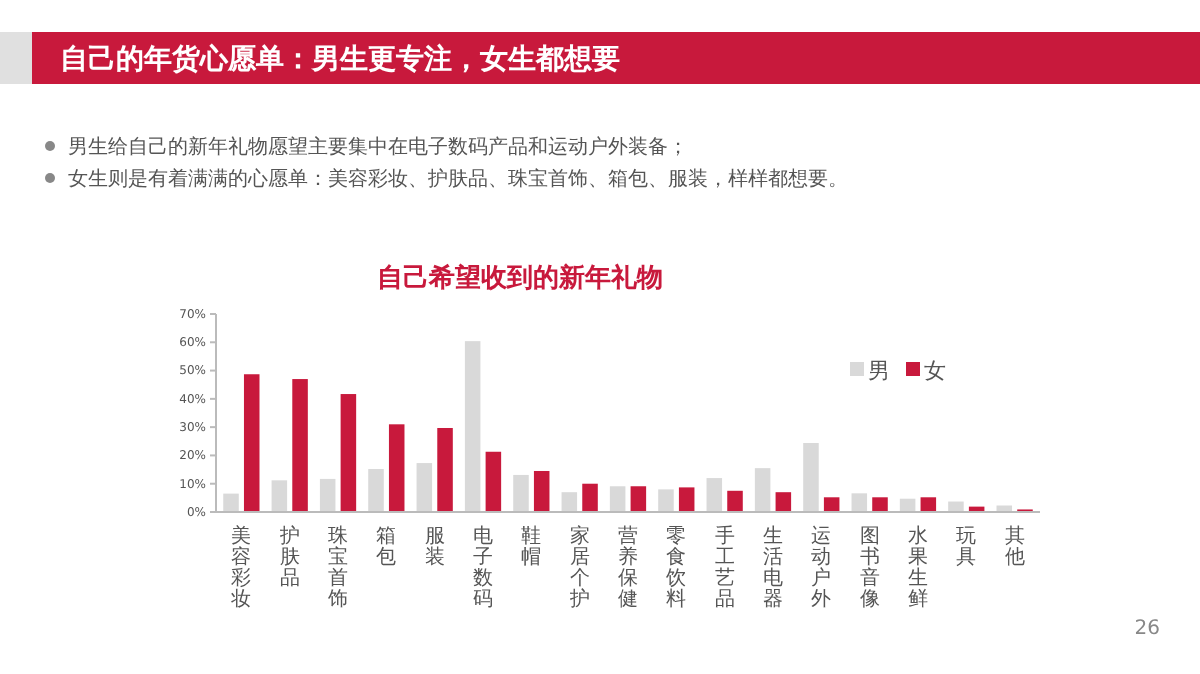 The width and height of the screenshot is (1200, 674). Describe the element at coordinates (821, 567) in the screenshot. I see `x-tick-label: 运动户外` at that location.